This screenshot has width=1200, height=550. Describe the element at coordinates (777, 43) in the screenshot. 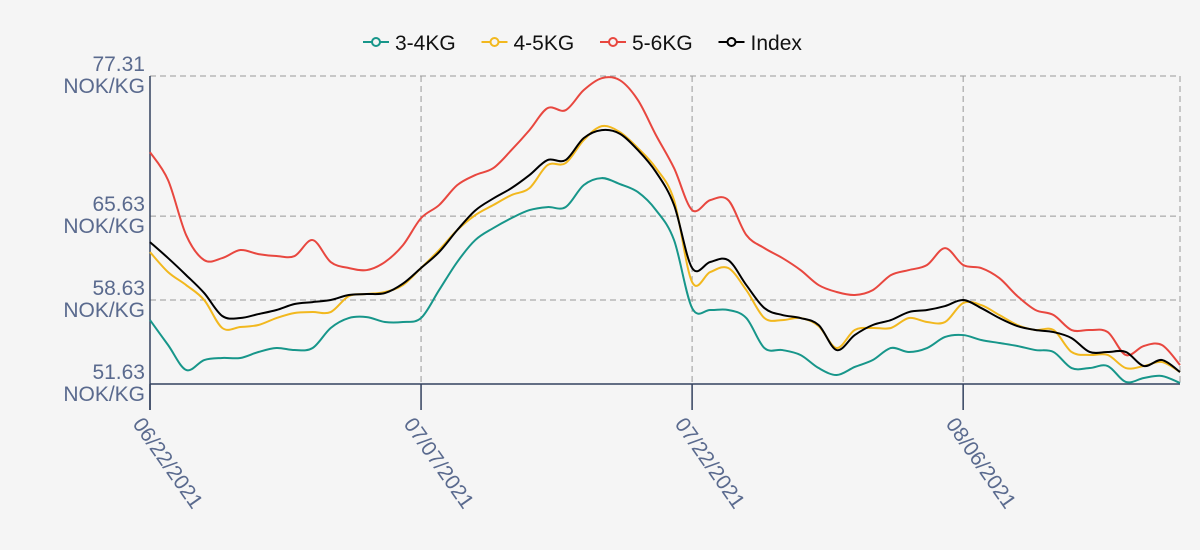

I see `legend-label: Index` at that location.